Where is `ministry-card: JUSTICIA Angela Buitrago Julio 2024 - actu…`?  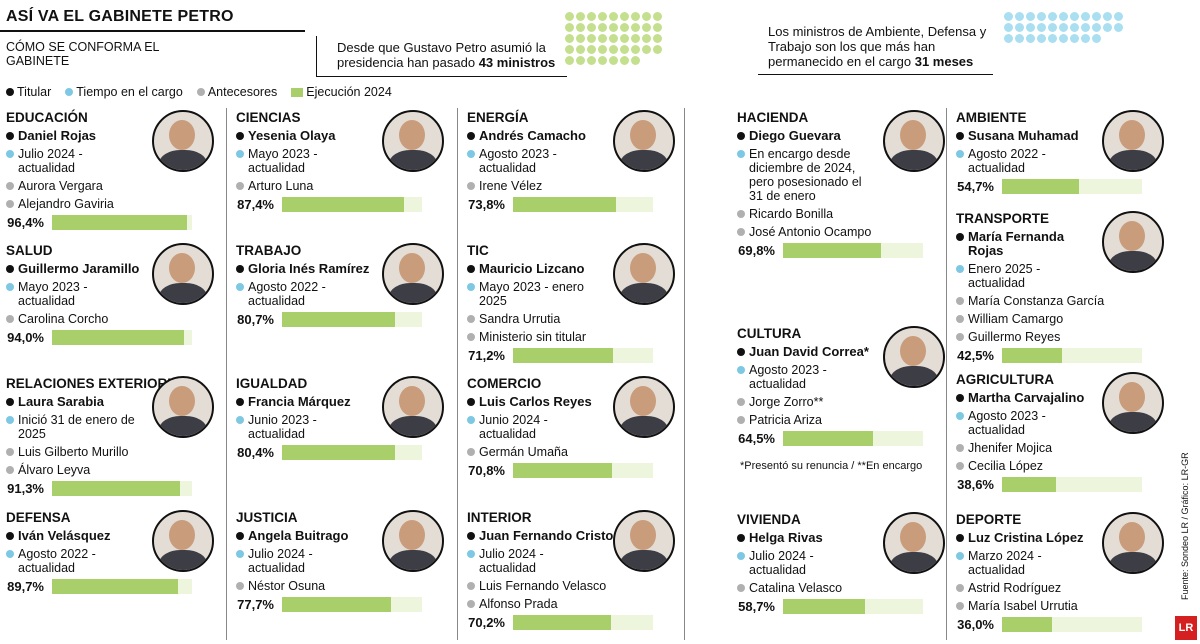 ministry-card: JUSTICIA Angela Buitrago Julio 2024 - actu… is located at coordinates (341, 561).